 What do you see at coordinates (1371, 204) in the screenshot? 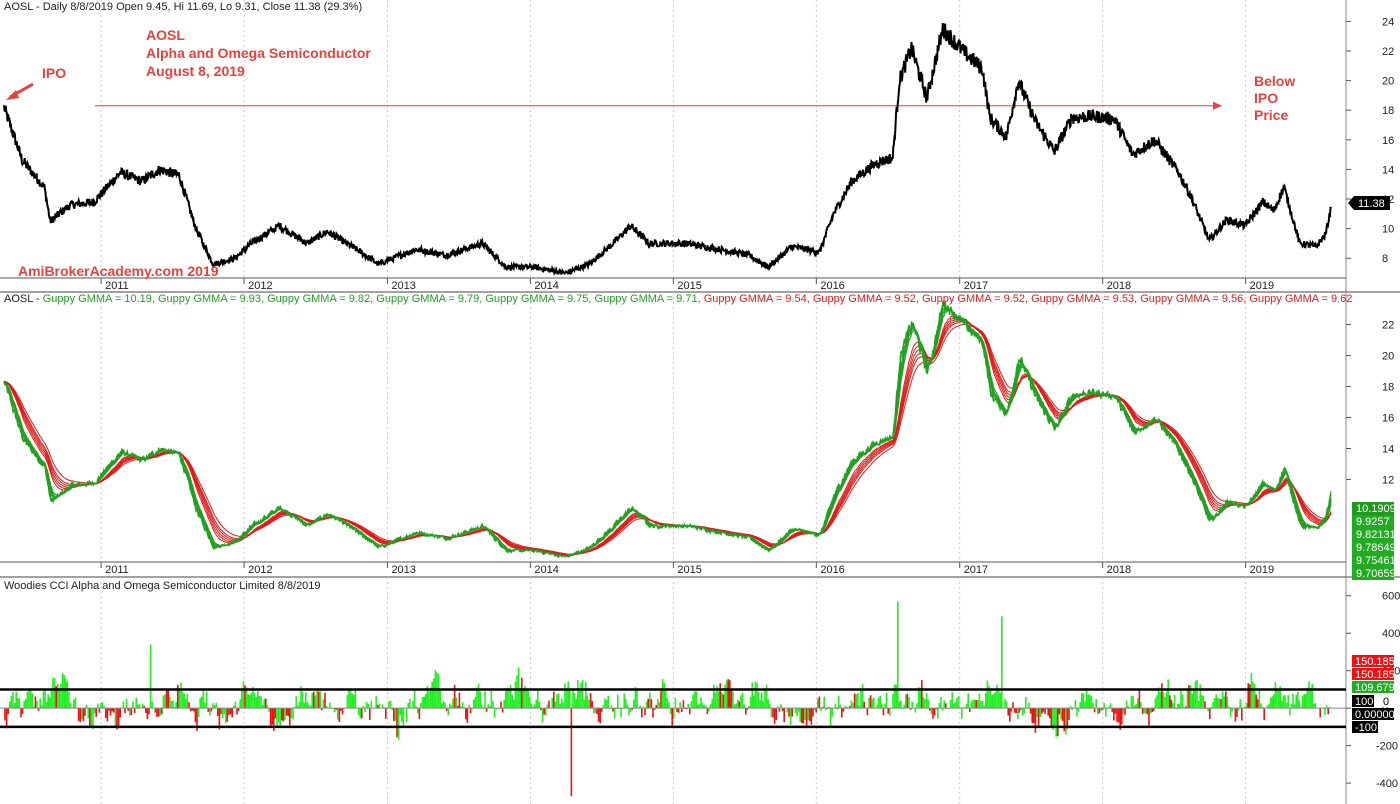
I see `price-last-value: 11.38` at bounding box center [1371, 204].